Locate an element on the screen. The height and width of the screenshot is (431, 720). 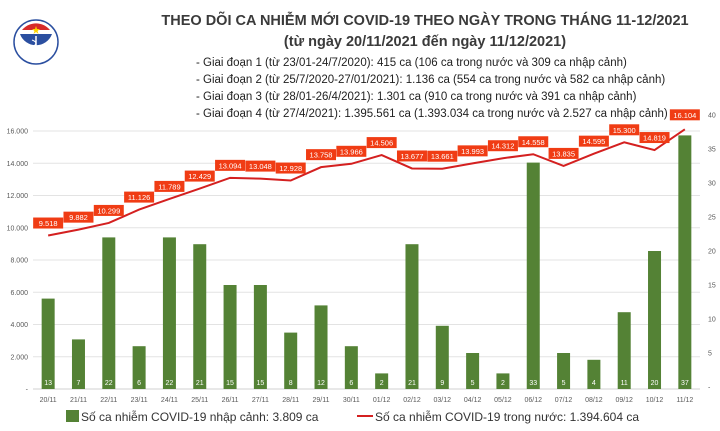
line-data-label: 14.506 is located at coordinates (381, 143).